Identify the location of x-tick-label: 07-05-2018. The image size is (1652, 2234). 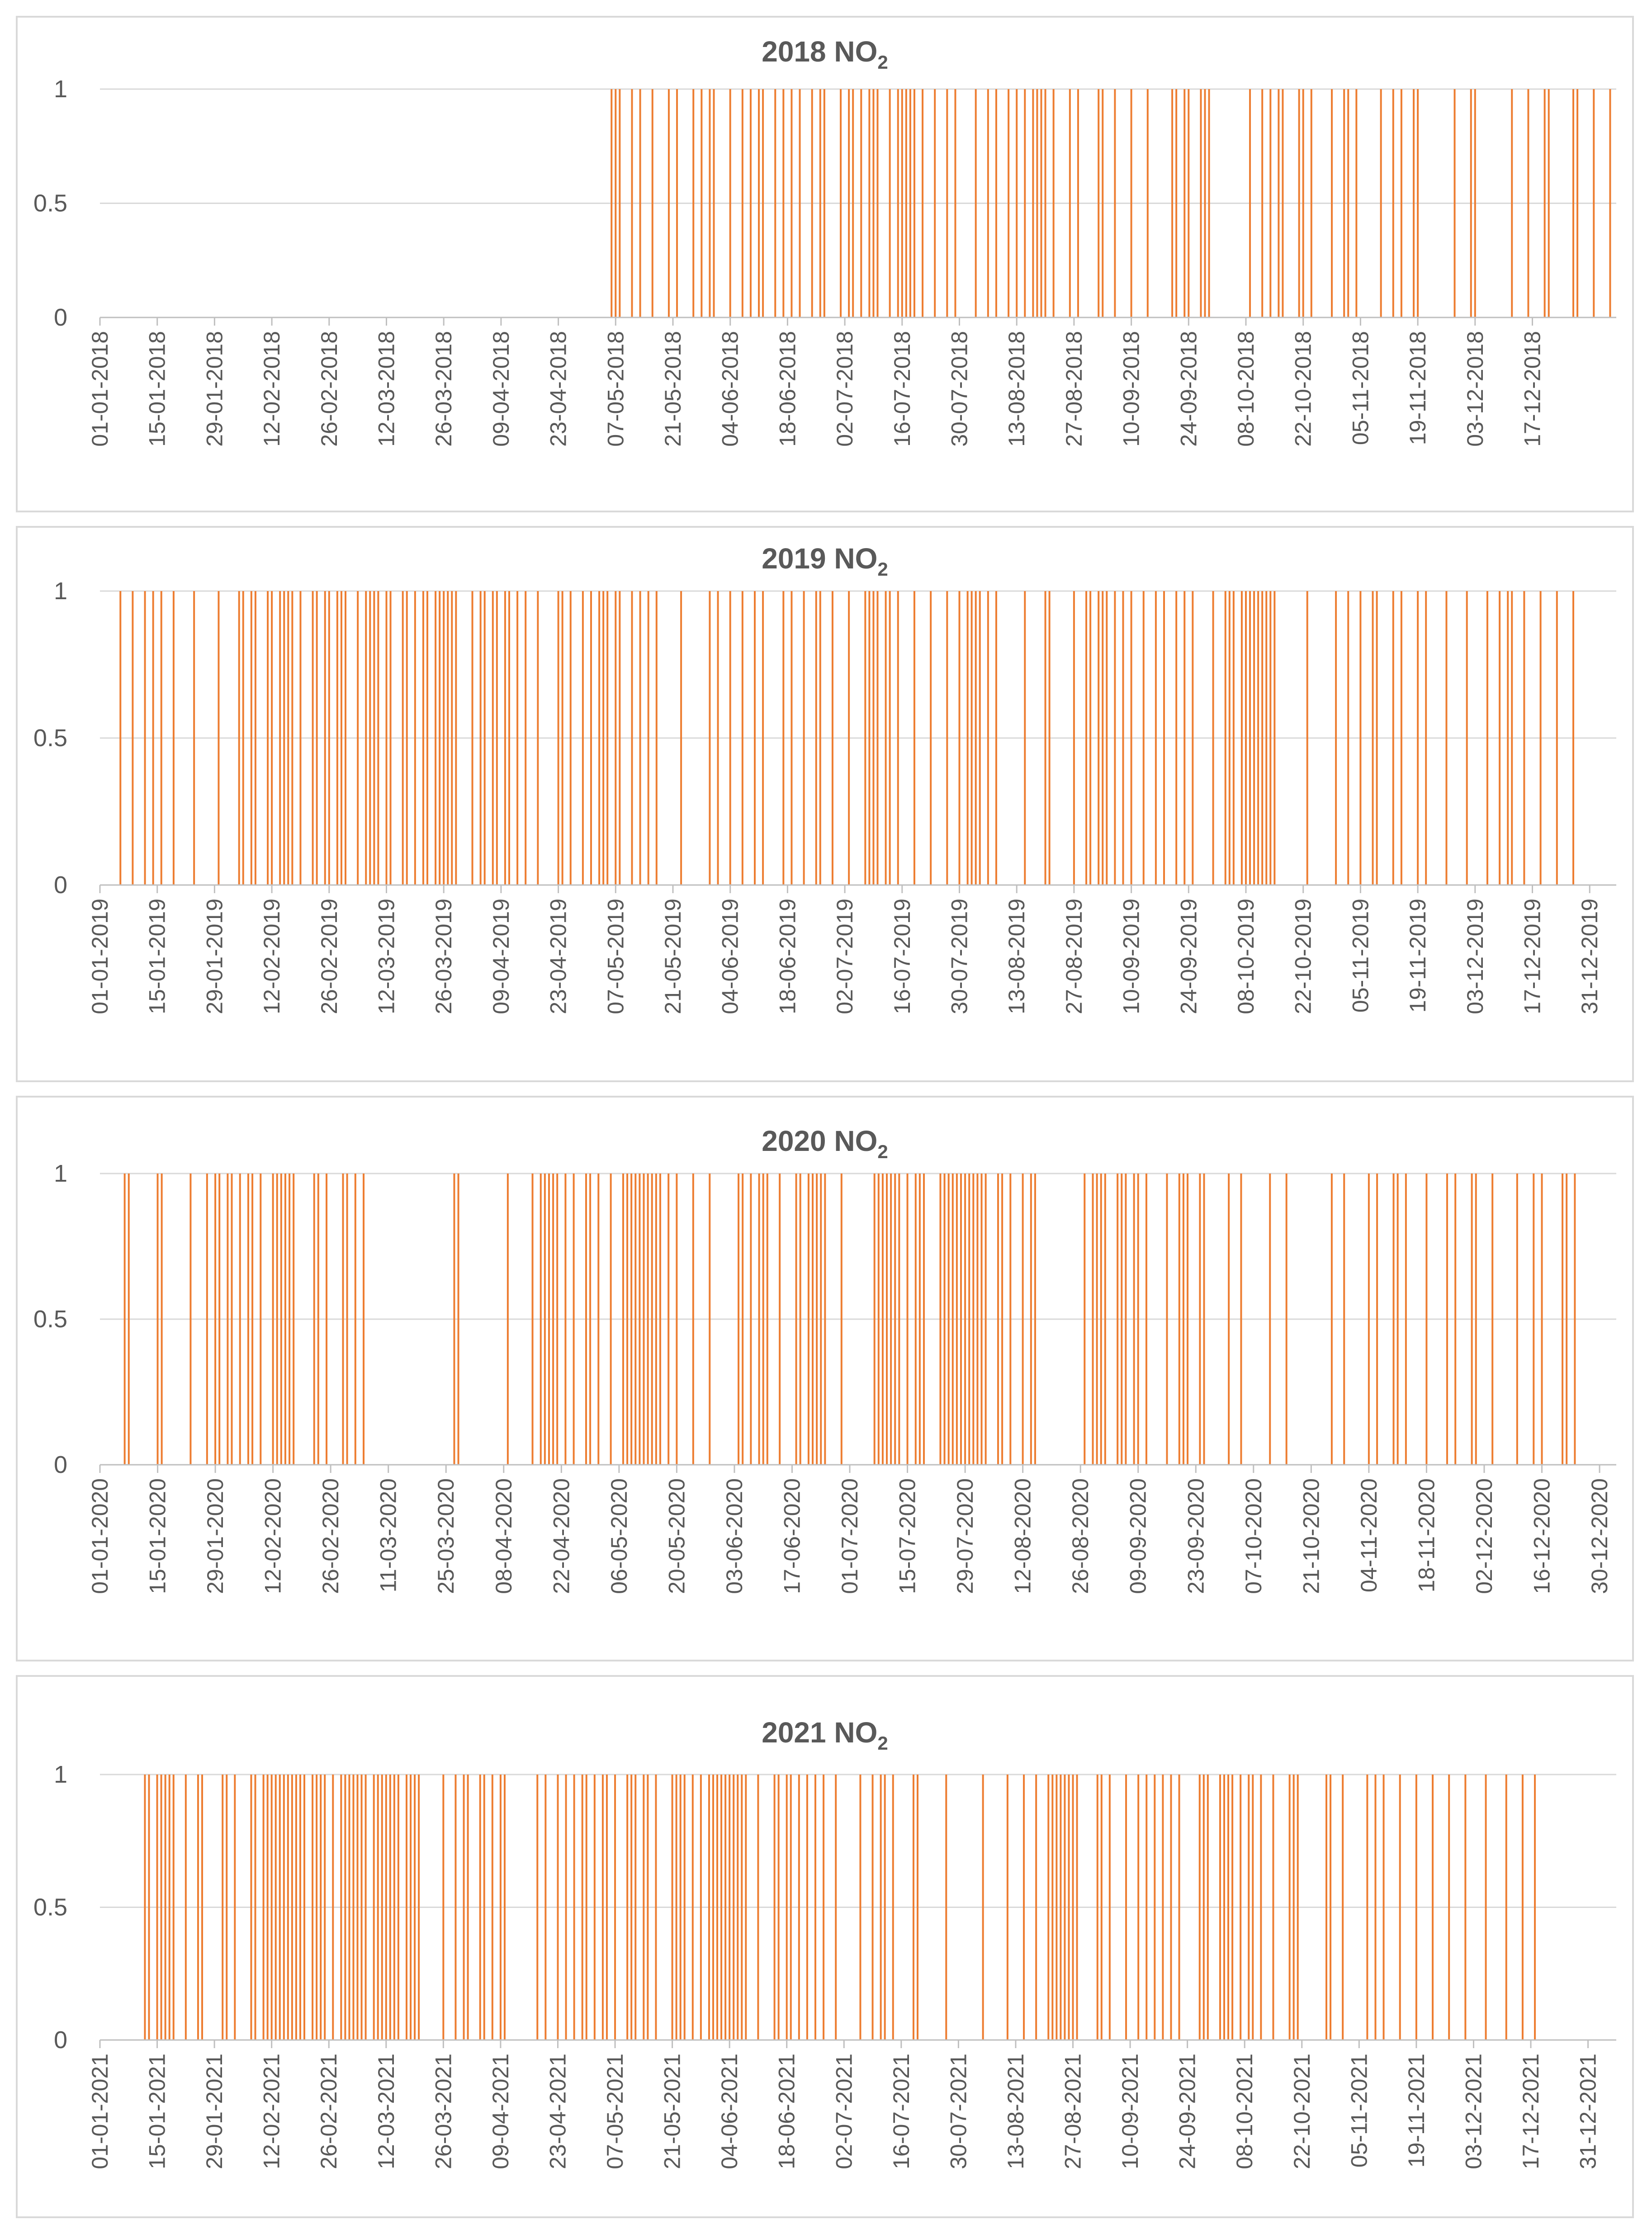
(616, 389).